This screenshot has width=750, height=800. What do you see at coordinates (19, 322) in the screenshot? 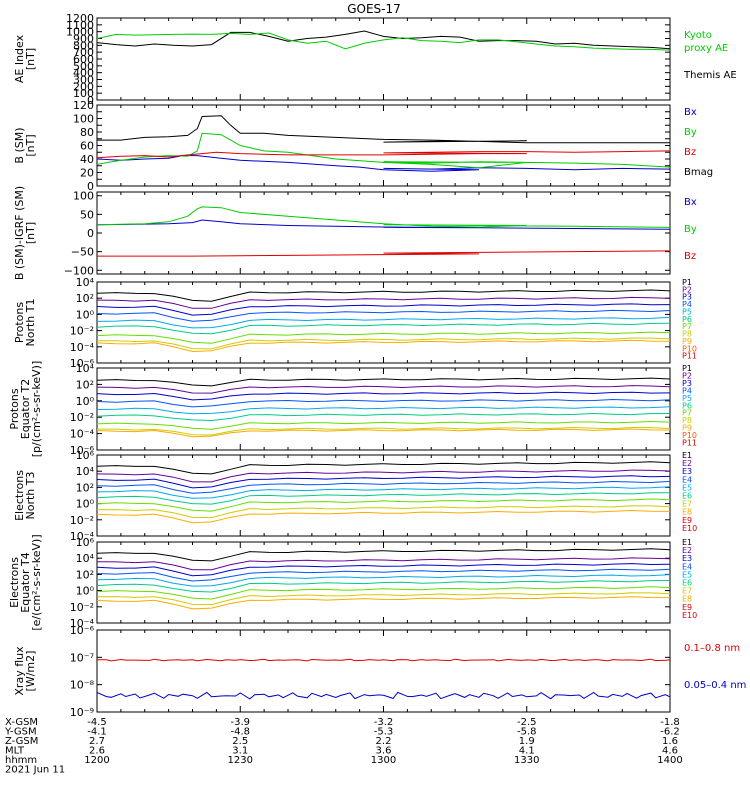
I see `y-axis-label: Protons` at bounding box center [19, 322].